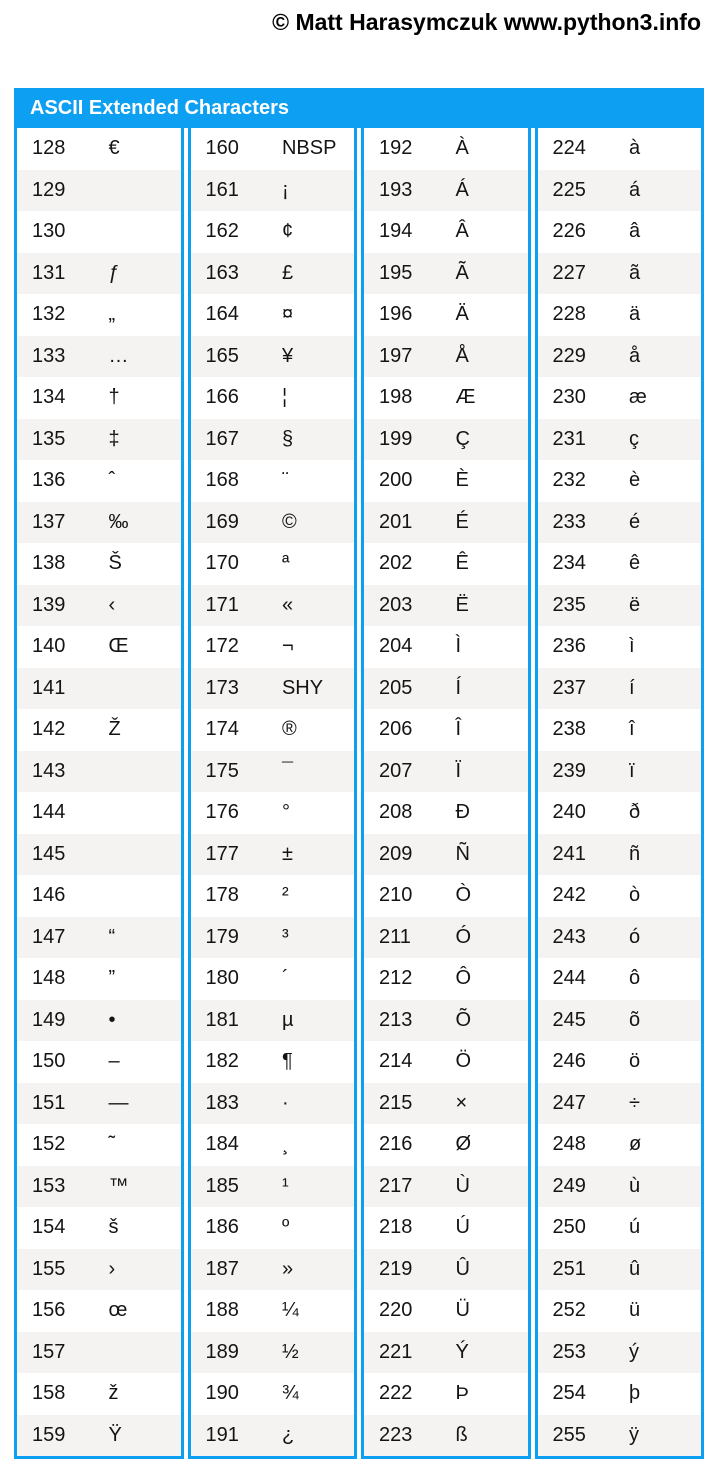 This screenshot has height=1474, width=718. What do you see at coordinates (49, 438) in the screenshot?
I see `char-code: 135` at bounding box center [49, 438].